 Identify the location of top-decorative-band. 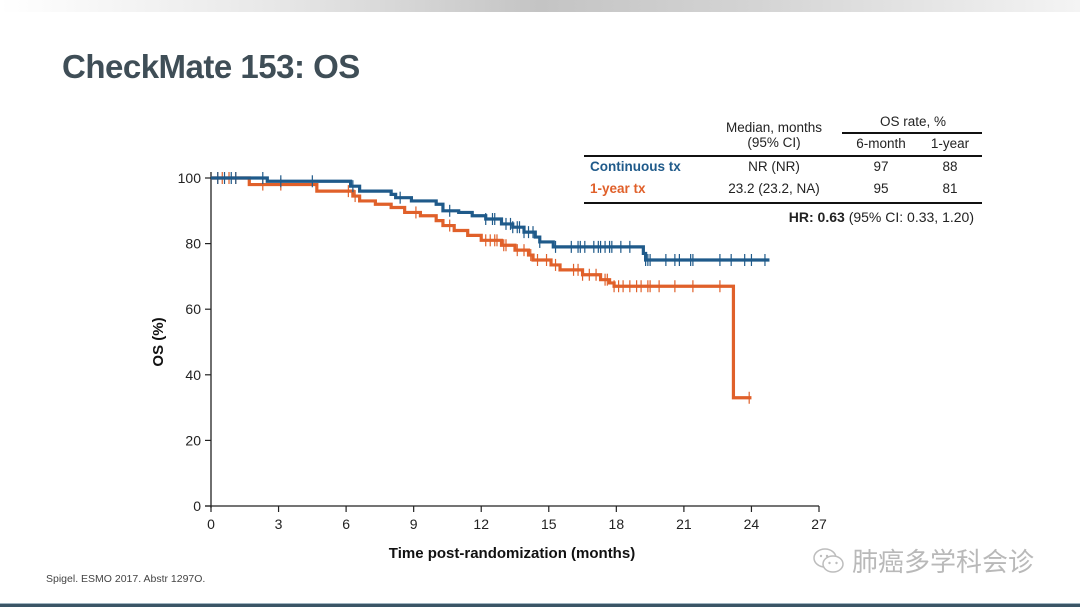
(540, 6).